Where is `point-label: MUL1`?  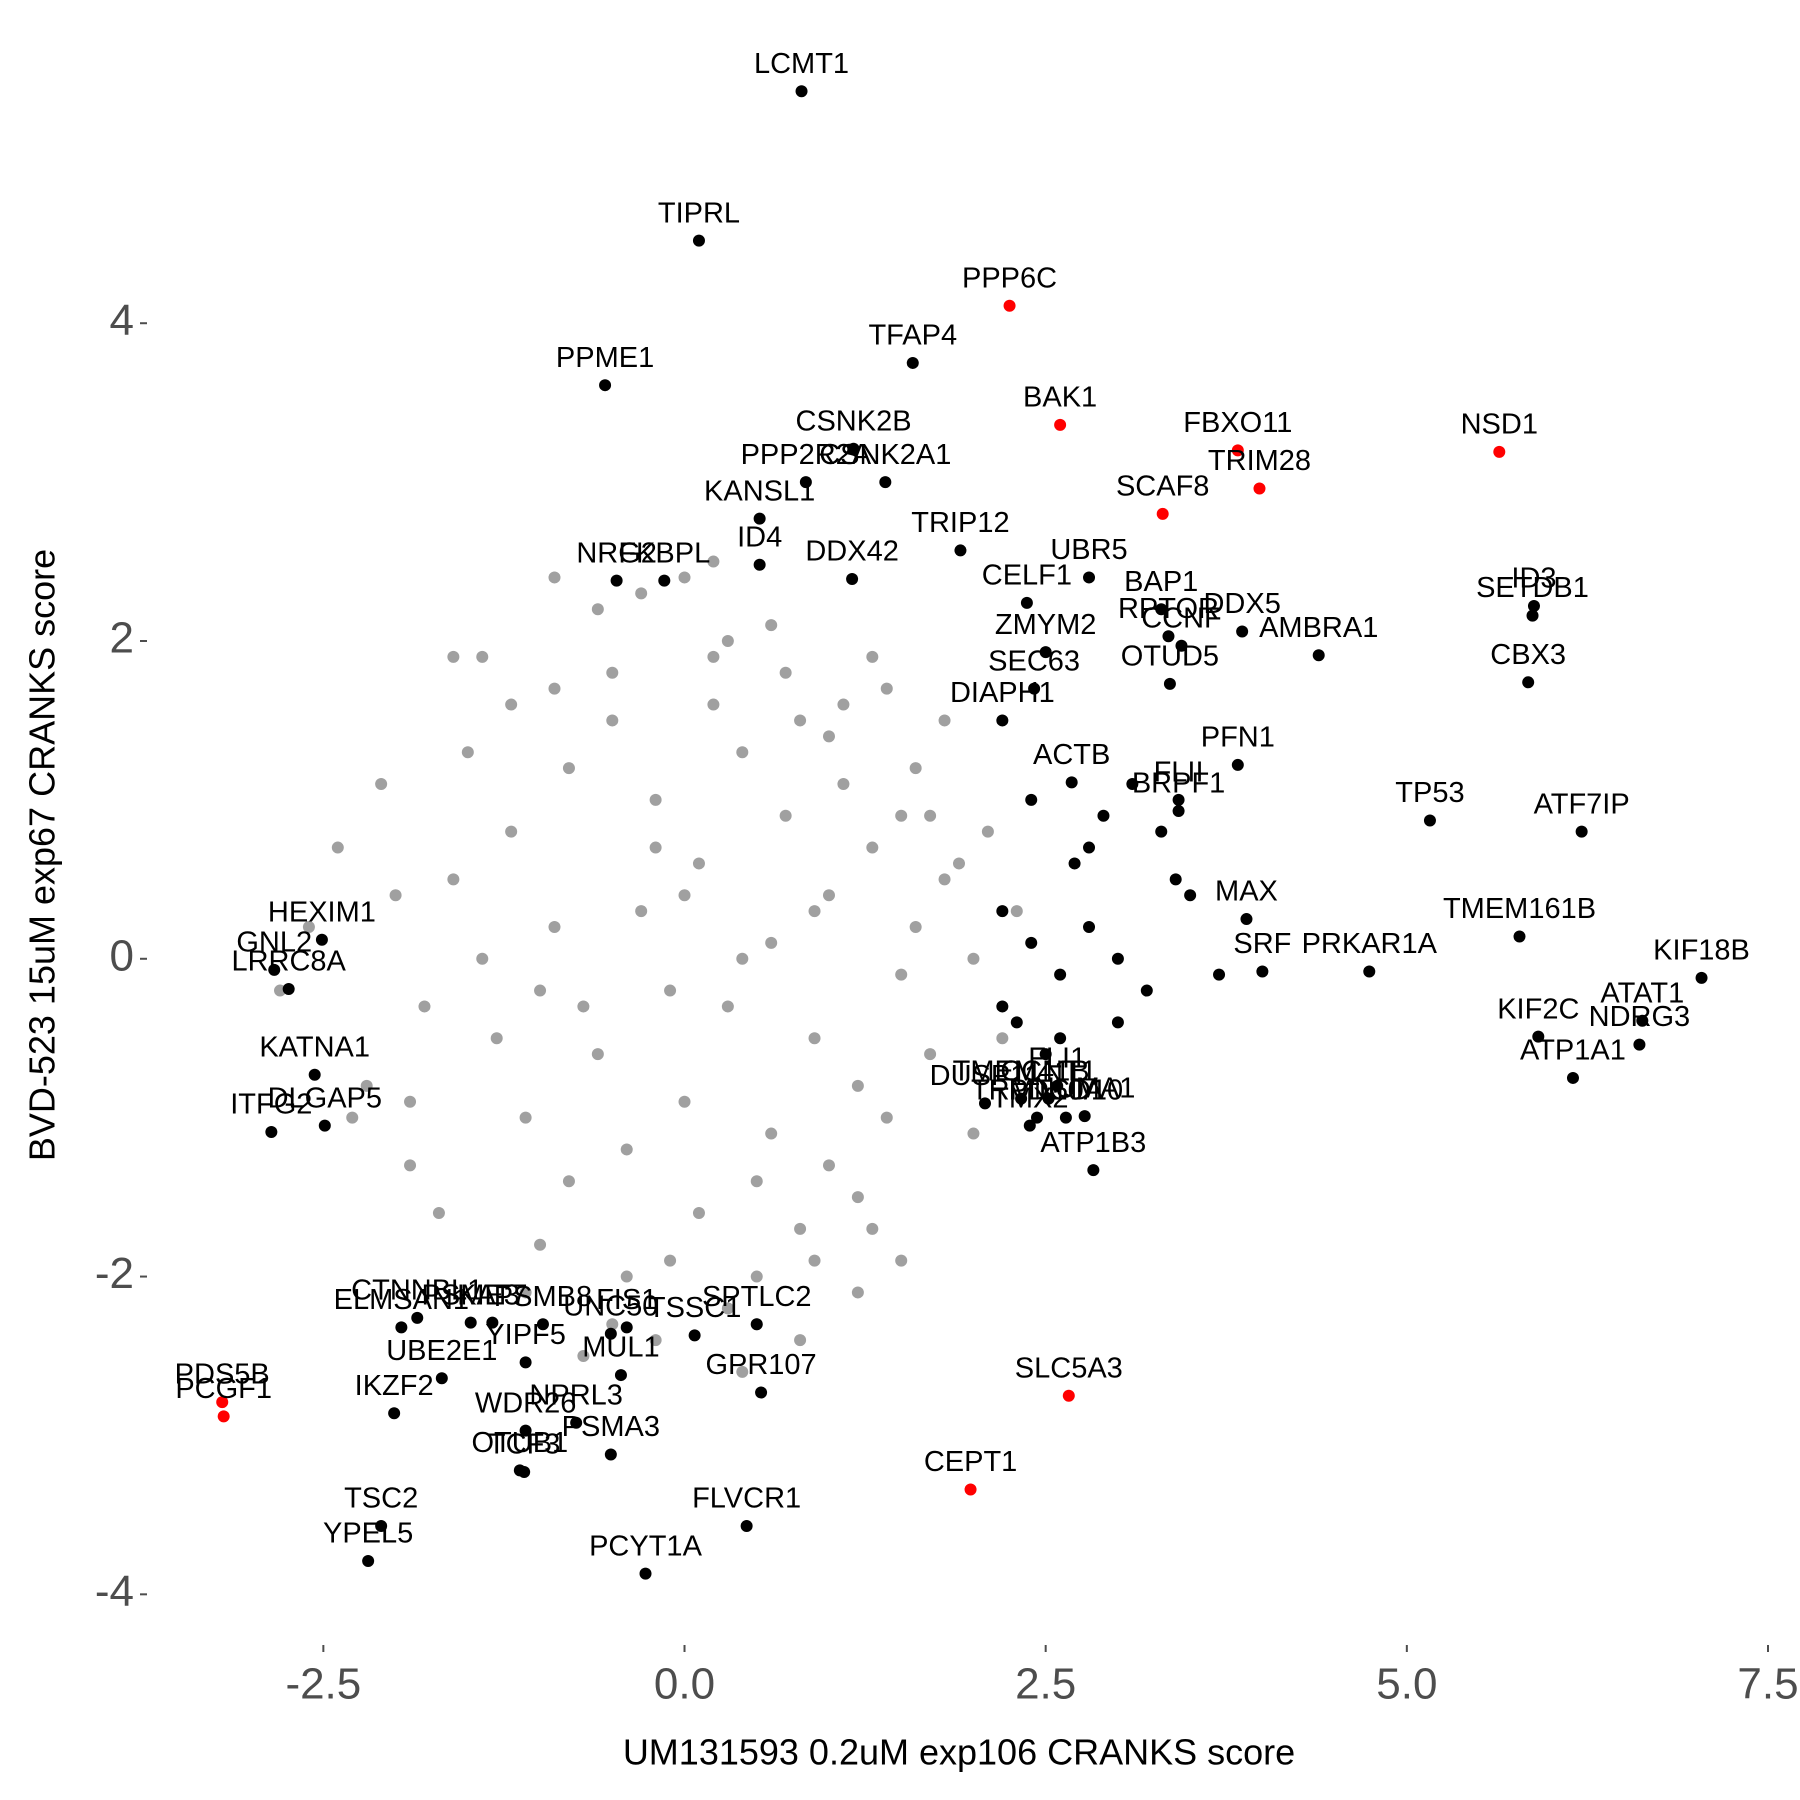 point-label: MUL1 is located at coordinates (620, 1348).